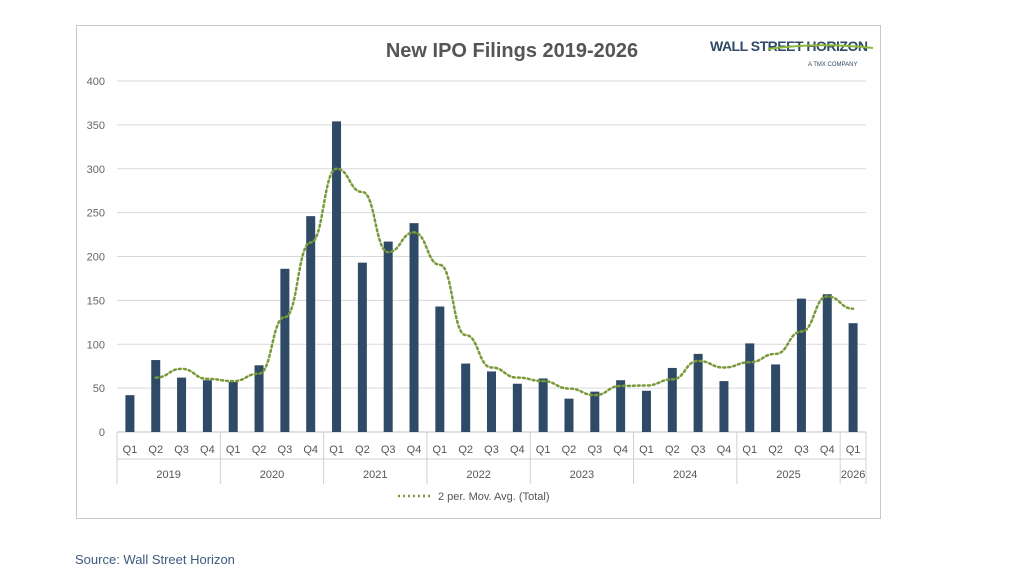 The image size is (1024, 583). What do you see at coordinates (96, 301) in the screenshot?
I see `y-tick-label: 150` at bounding box center [96, 301].